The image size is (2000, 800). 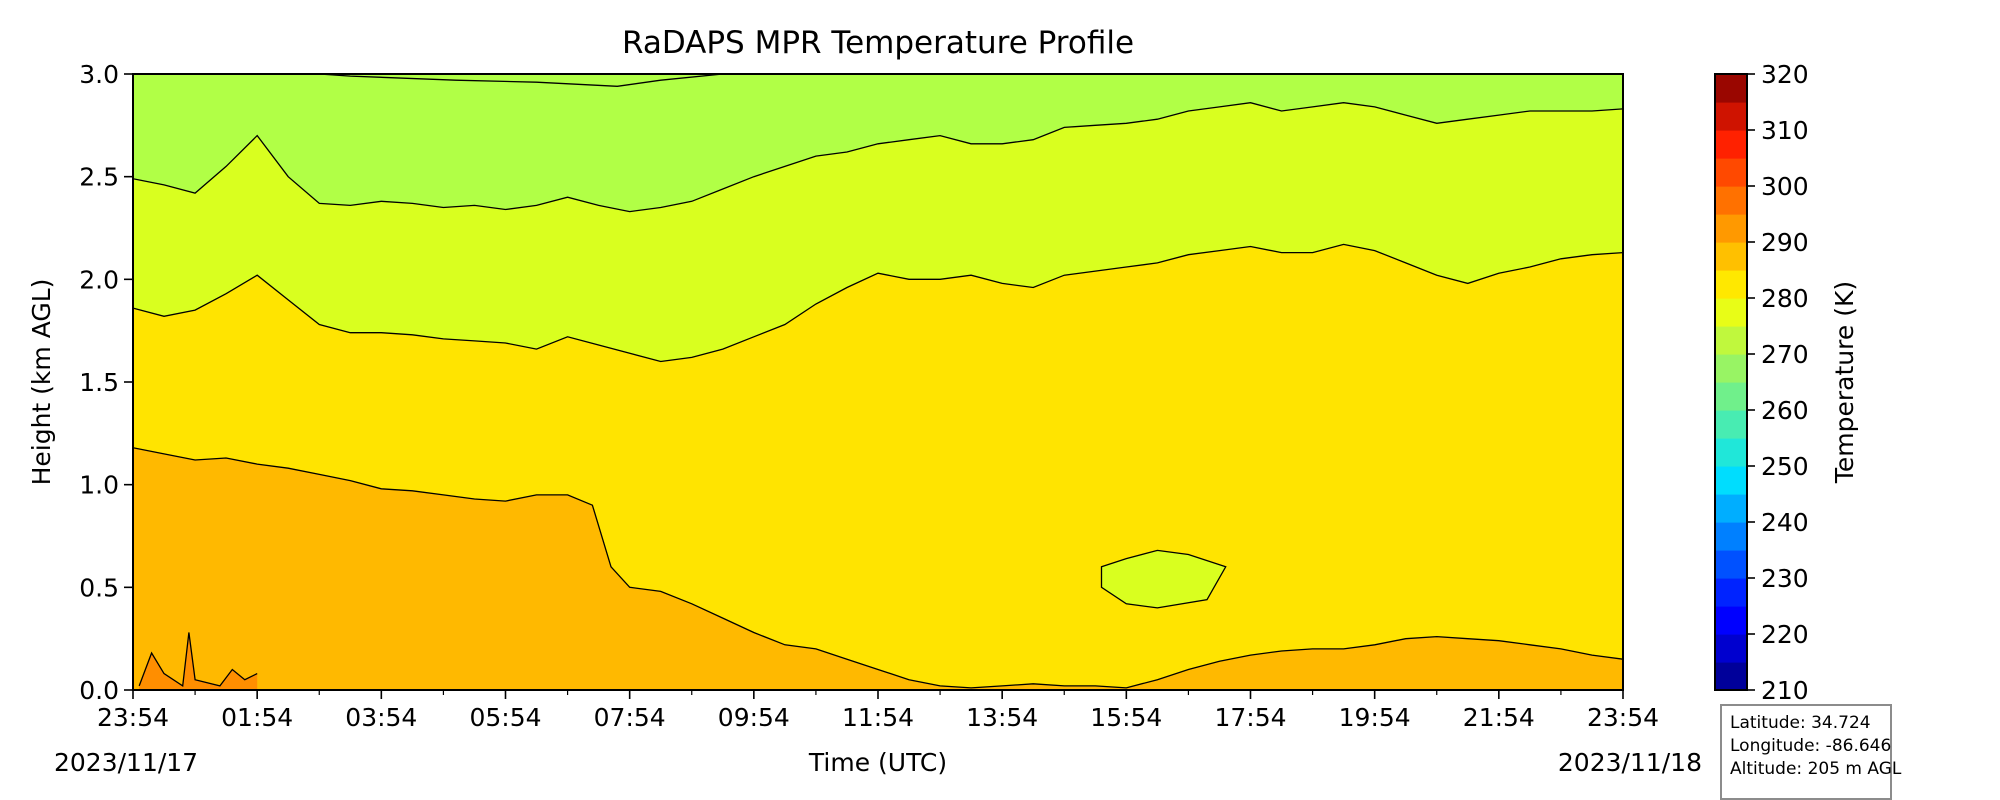 What do you see at coordinates (41, 382) in the screenshot?
I see `y-axis-label: Height (km AGL)` at bounding box center [41, 382].